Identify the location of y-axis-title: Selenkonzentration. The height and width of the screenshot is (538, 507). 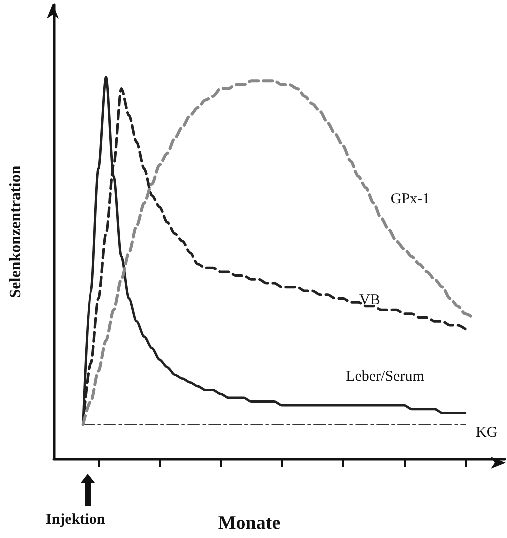
(16, 232).